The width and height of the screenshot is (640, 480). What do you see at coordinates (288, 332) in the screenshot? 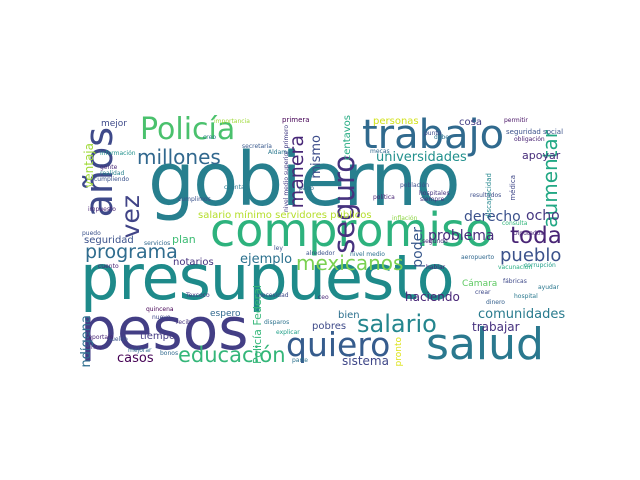
I see `word: explicar` at bounding box center [288, 332].